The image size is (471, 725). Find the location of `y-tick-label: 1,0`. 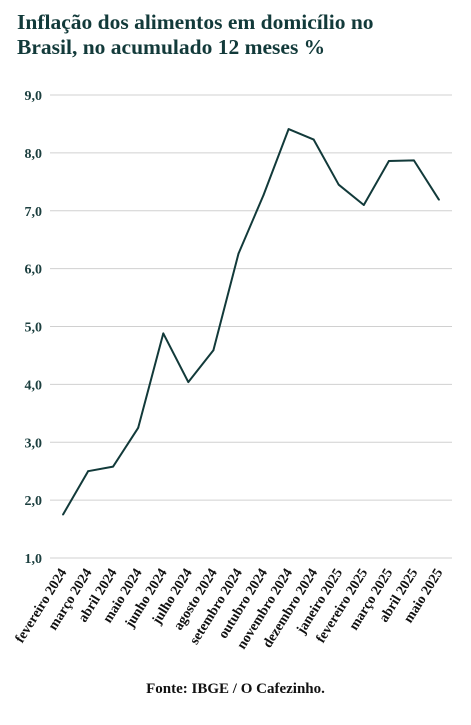

y-tick-label: 1,0 is located at coordinates (34, 559).